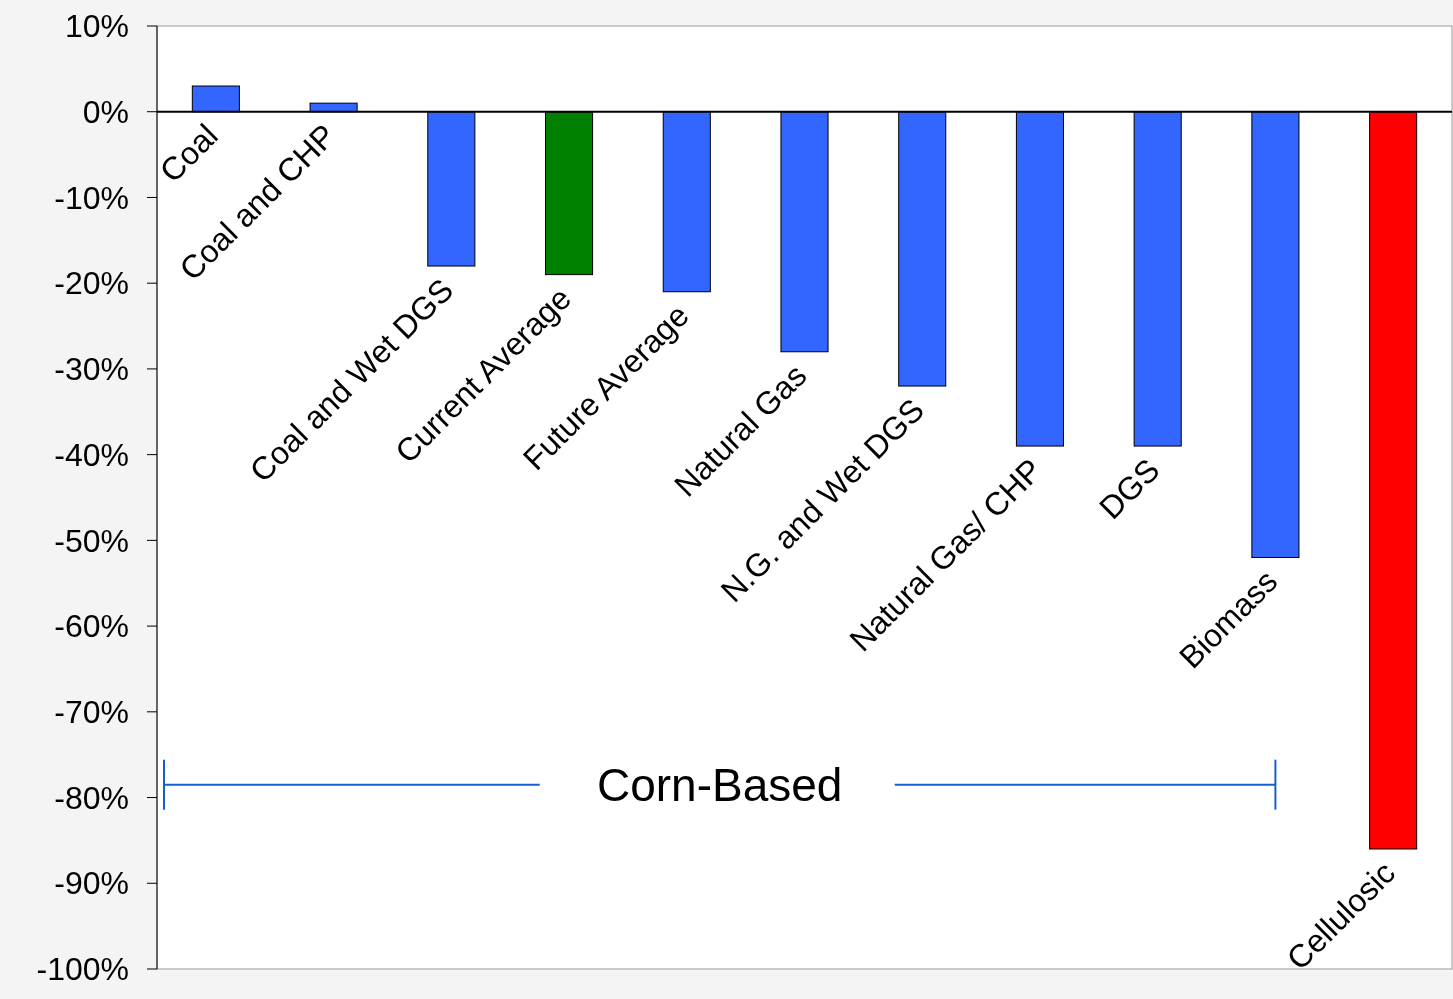 The image size is (1453, 999). What do you see at coordinates (91, 197) in the screenshot?
I see `y-tick-label: -10%` at bounding box center [91, 197].